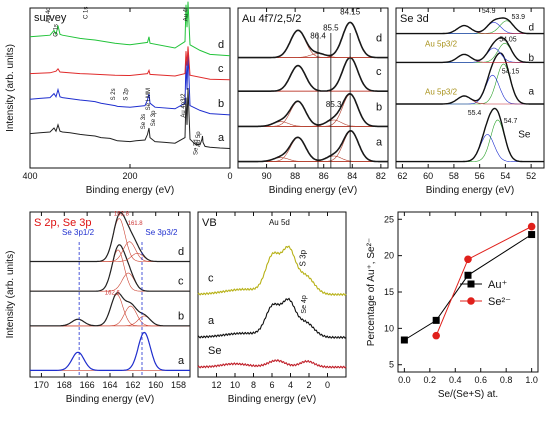  I want to click on legend-marker, so click(471, 301).